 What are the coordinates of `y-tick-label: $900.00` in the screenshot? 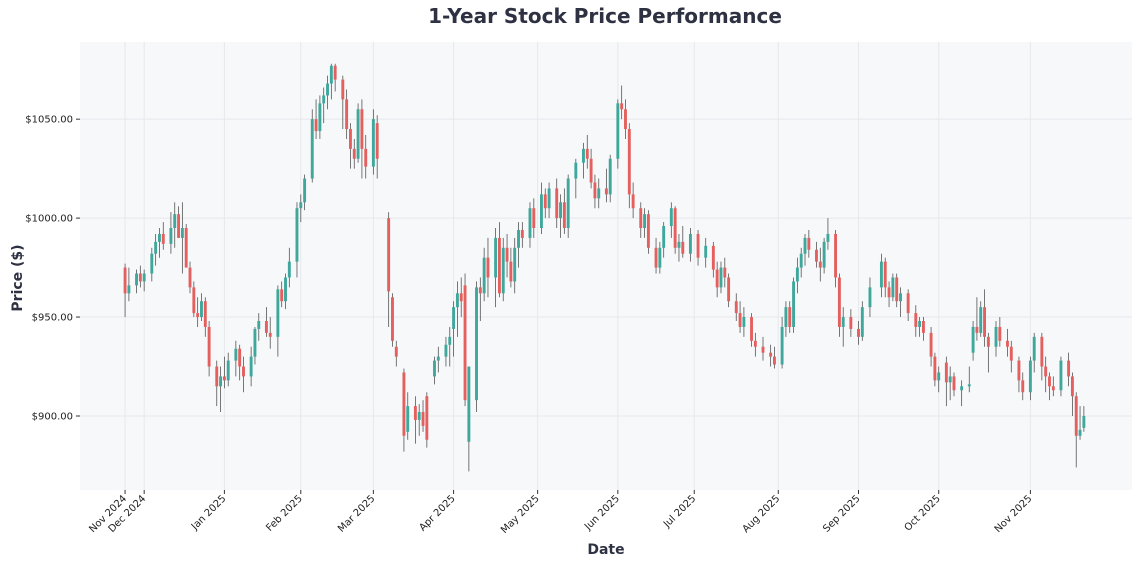 It's located at (52, 416).